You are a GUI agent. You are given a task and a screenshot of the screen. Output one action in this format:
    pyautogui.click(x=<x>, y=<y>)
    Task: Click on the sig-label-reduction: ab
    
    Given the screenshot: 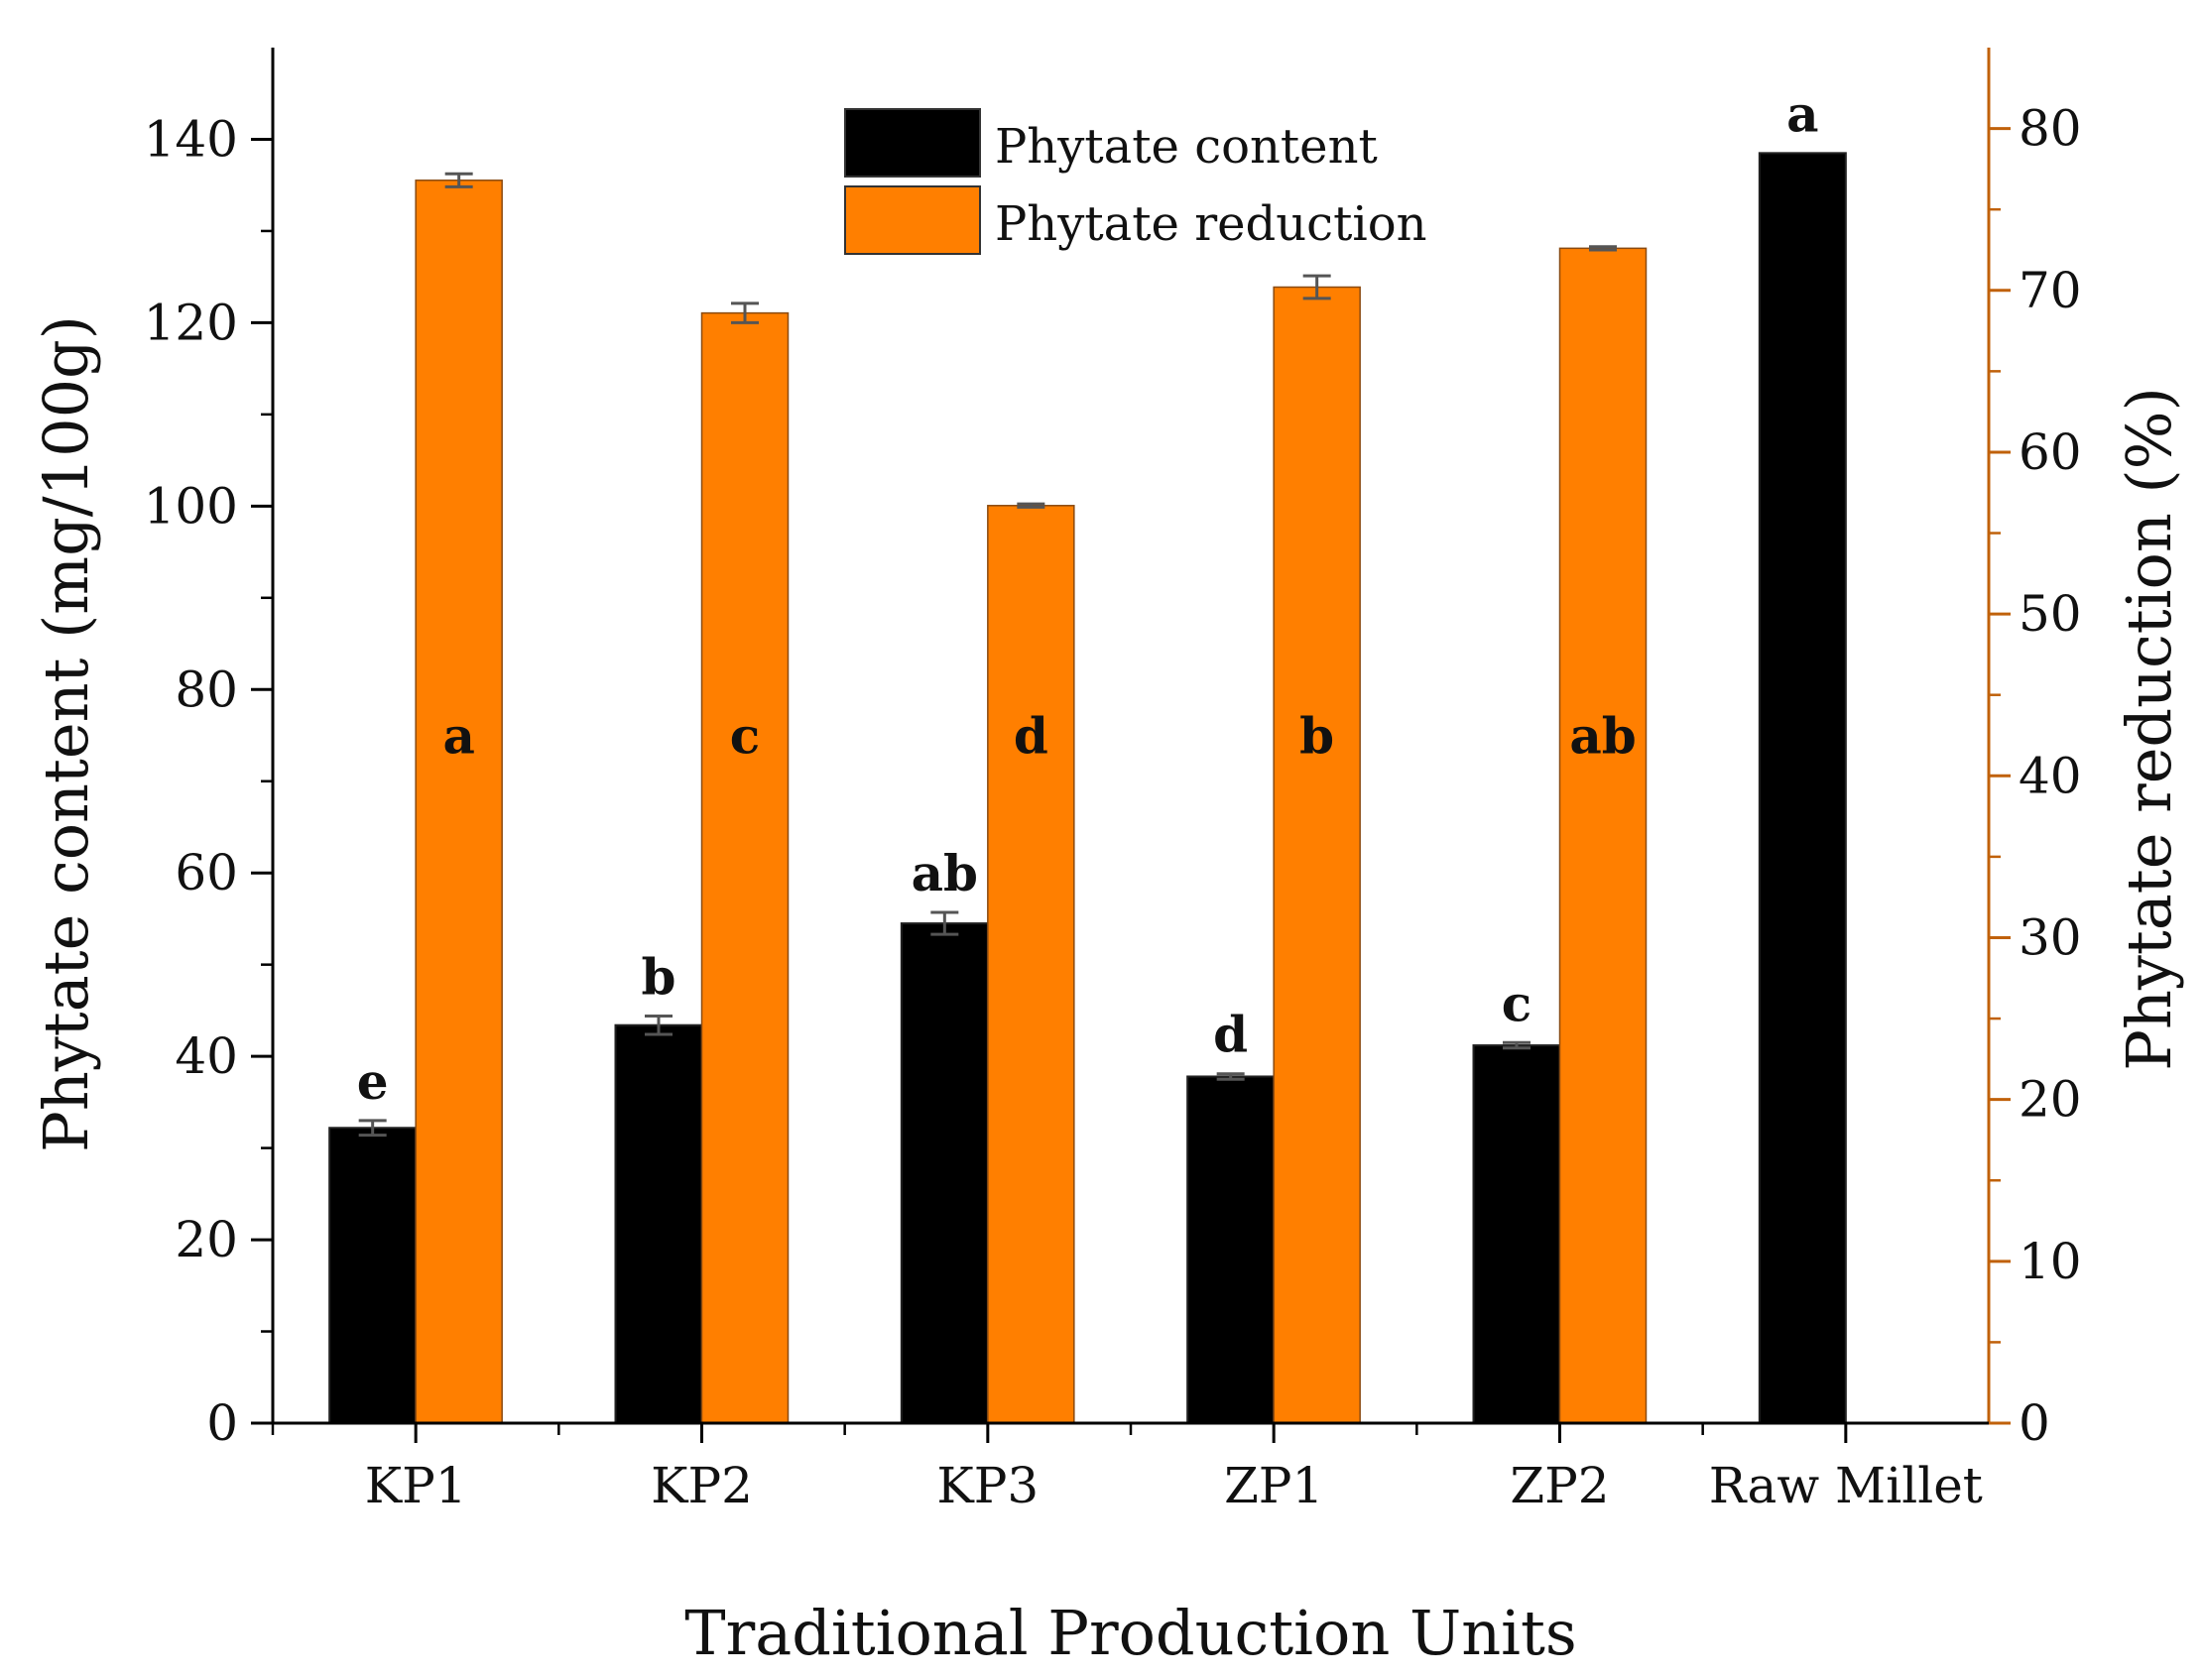 What is the action you would take?
    pyautogui.click(x=1602, y=736)
    